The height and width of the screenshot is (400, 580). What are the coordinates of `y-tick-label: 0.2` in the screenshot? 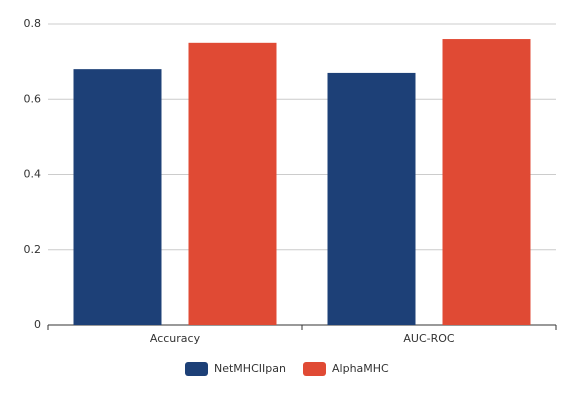 It's located at (33, 249).